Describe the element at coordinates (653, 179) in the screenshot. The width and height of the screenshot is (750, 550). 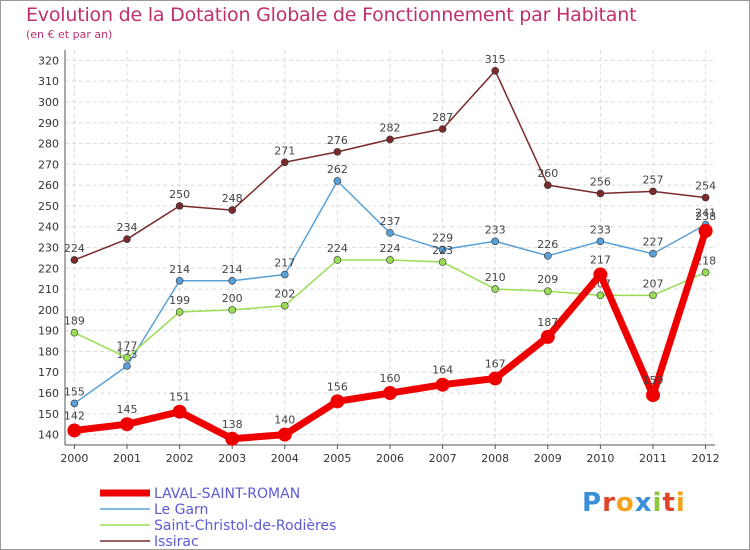
I see `data-label: 257` at that location.